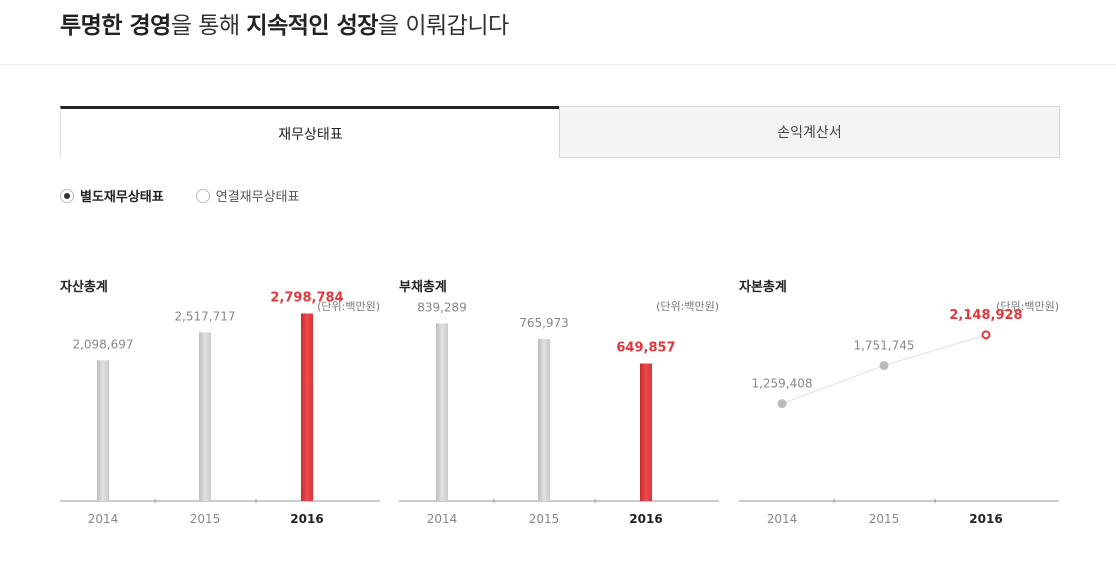  What do you see at coordinates (883, 346) in the screenshot?
I see `point-value-label: 1,751,745` at bounding box center [883, 346].